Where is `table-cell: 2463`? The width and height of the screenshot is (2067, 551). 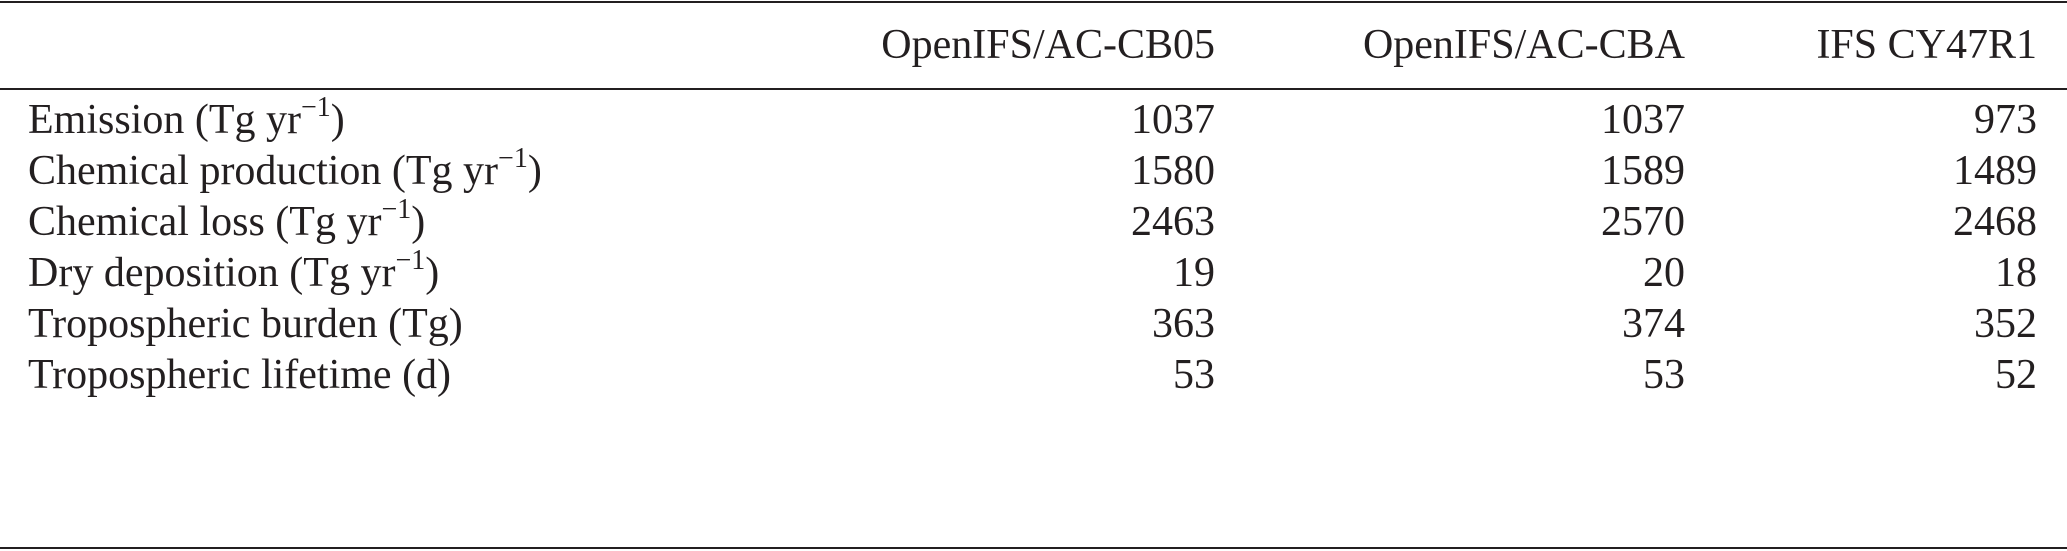
table-cell: 2463 is located at coordinates (1173, 222).